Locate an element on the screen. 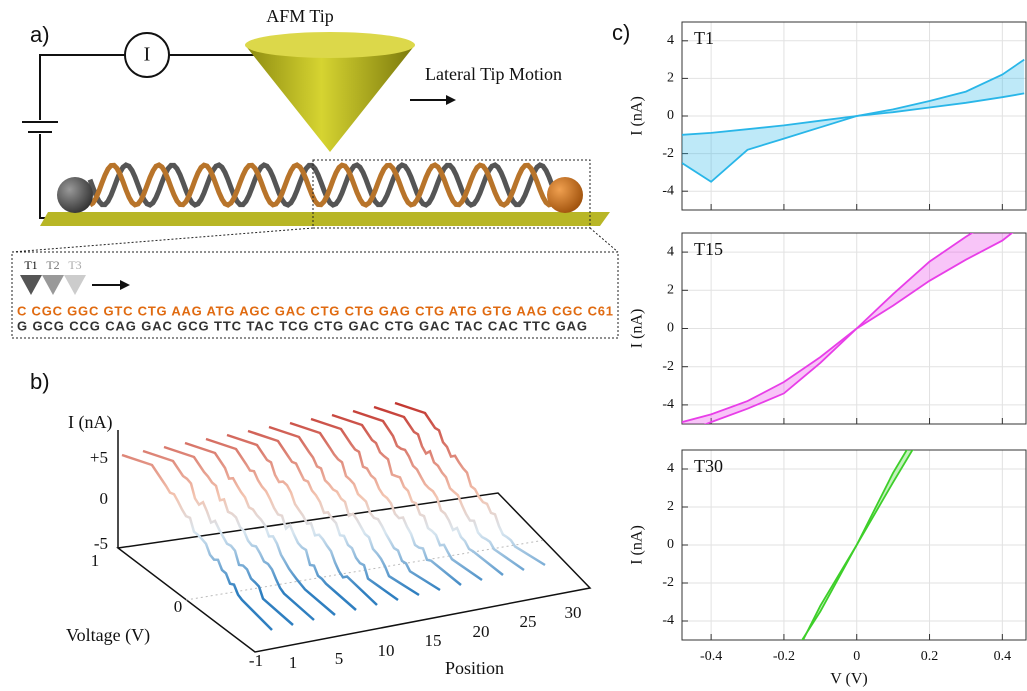 This screenshot has width=1027, height=691. position-tick: 5 is located at coordinates (339, 658).